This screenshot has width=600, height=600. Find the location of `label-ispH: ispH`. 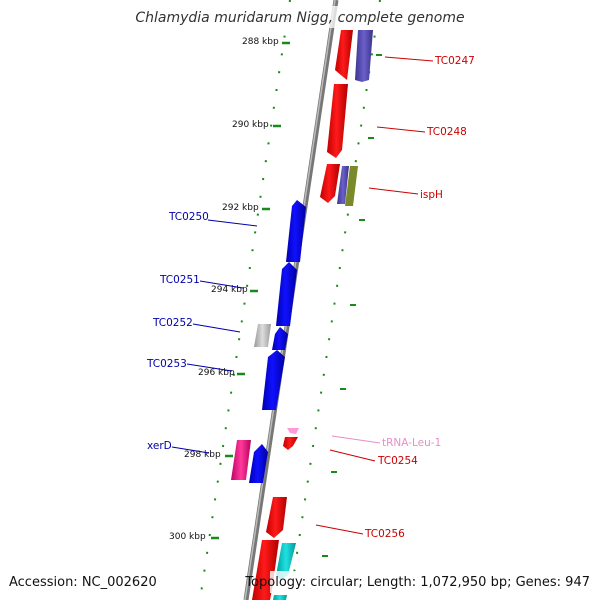

label-ispH: ispH is located at coordinates (431, 195).